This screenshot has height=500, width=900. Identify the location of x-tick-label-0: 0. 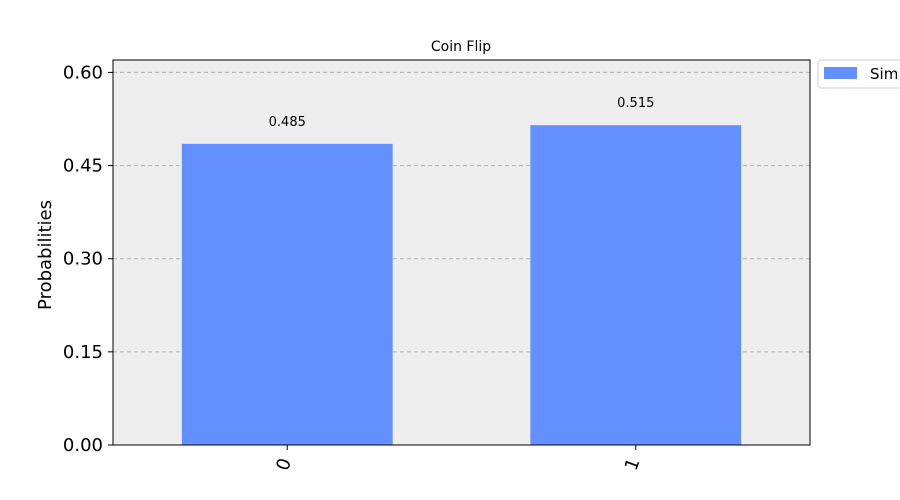
(284, 465).